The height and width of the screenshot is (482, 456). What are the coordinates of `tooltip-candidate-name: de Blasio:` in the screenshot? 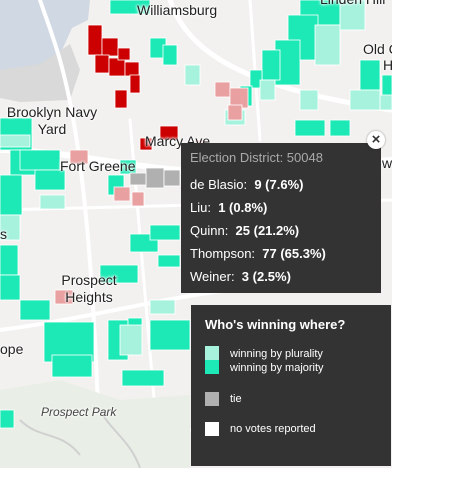 It's located at (219, 184).